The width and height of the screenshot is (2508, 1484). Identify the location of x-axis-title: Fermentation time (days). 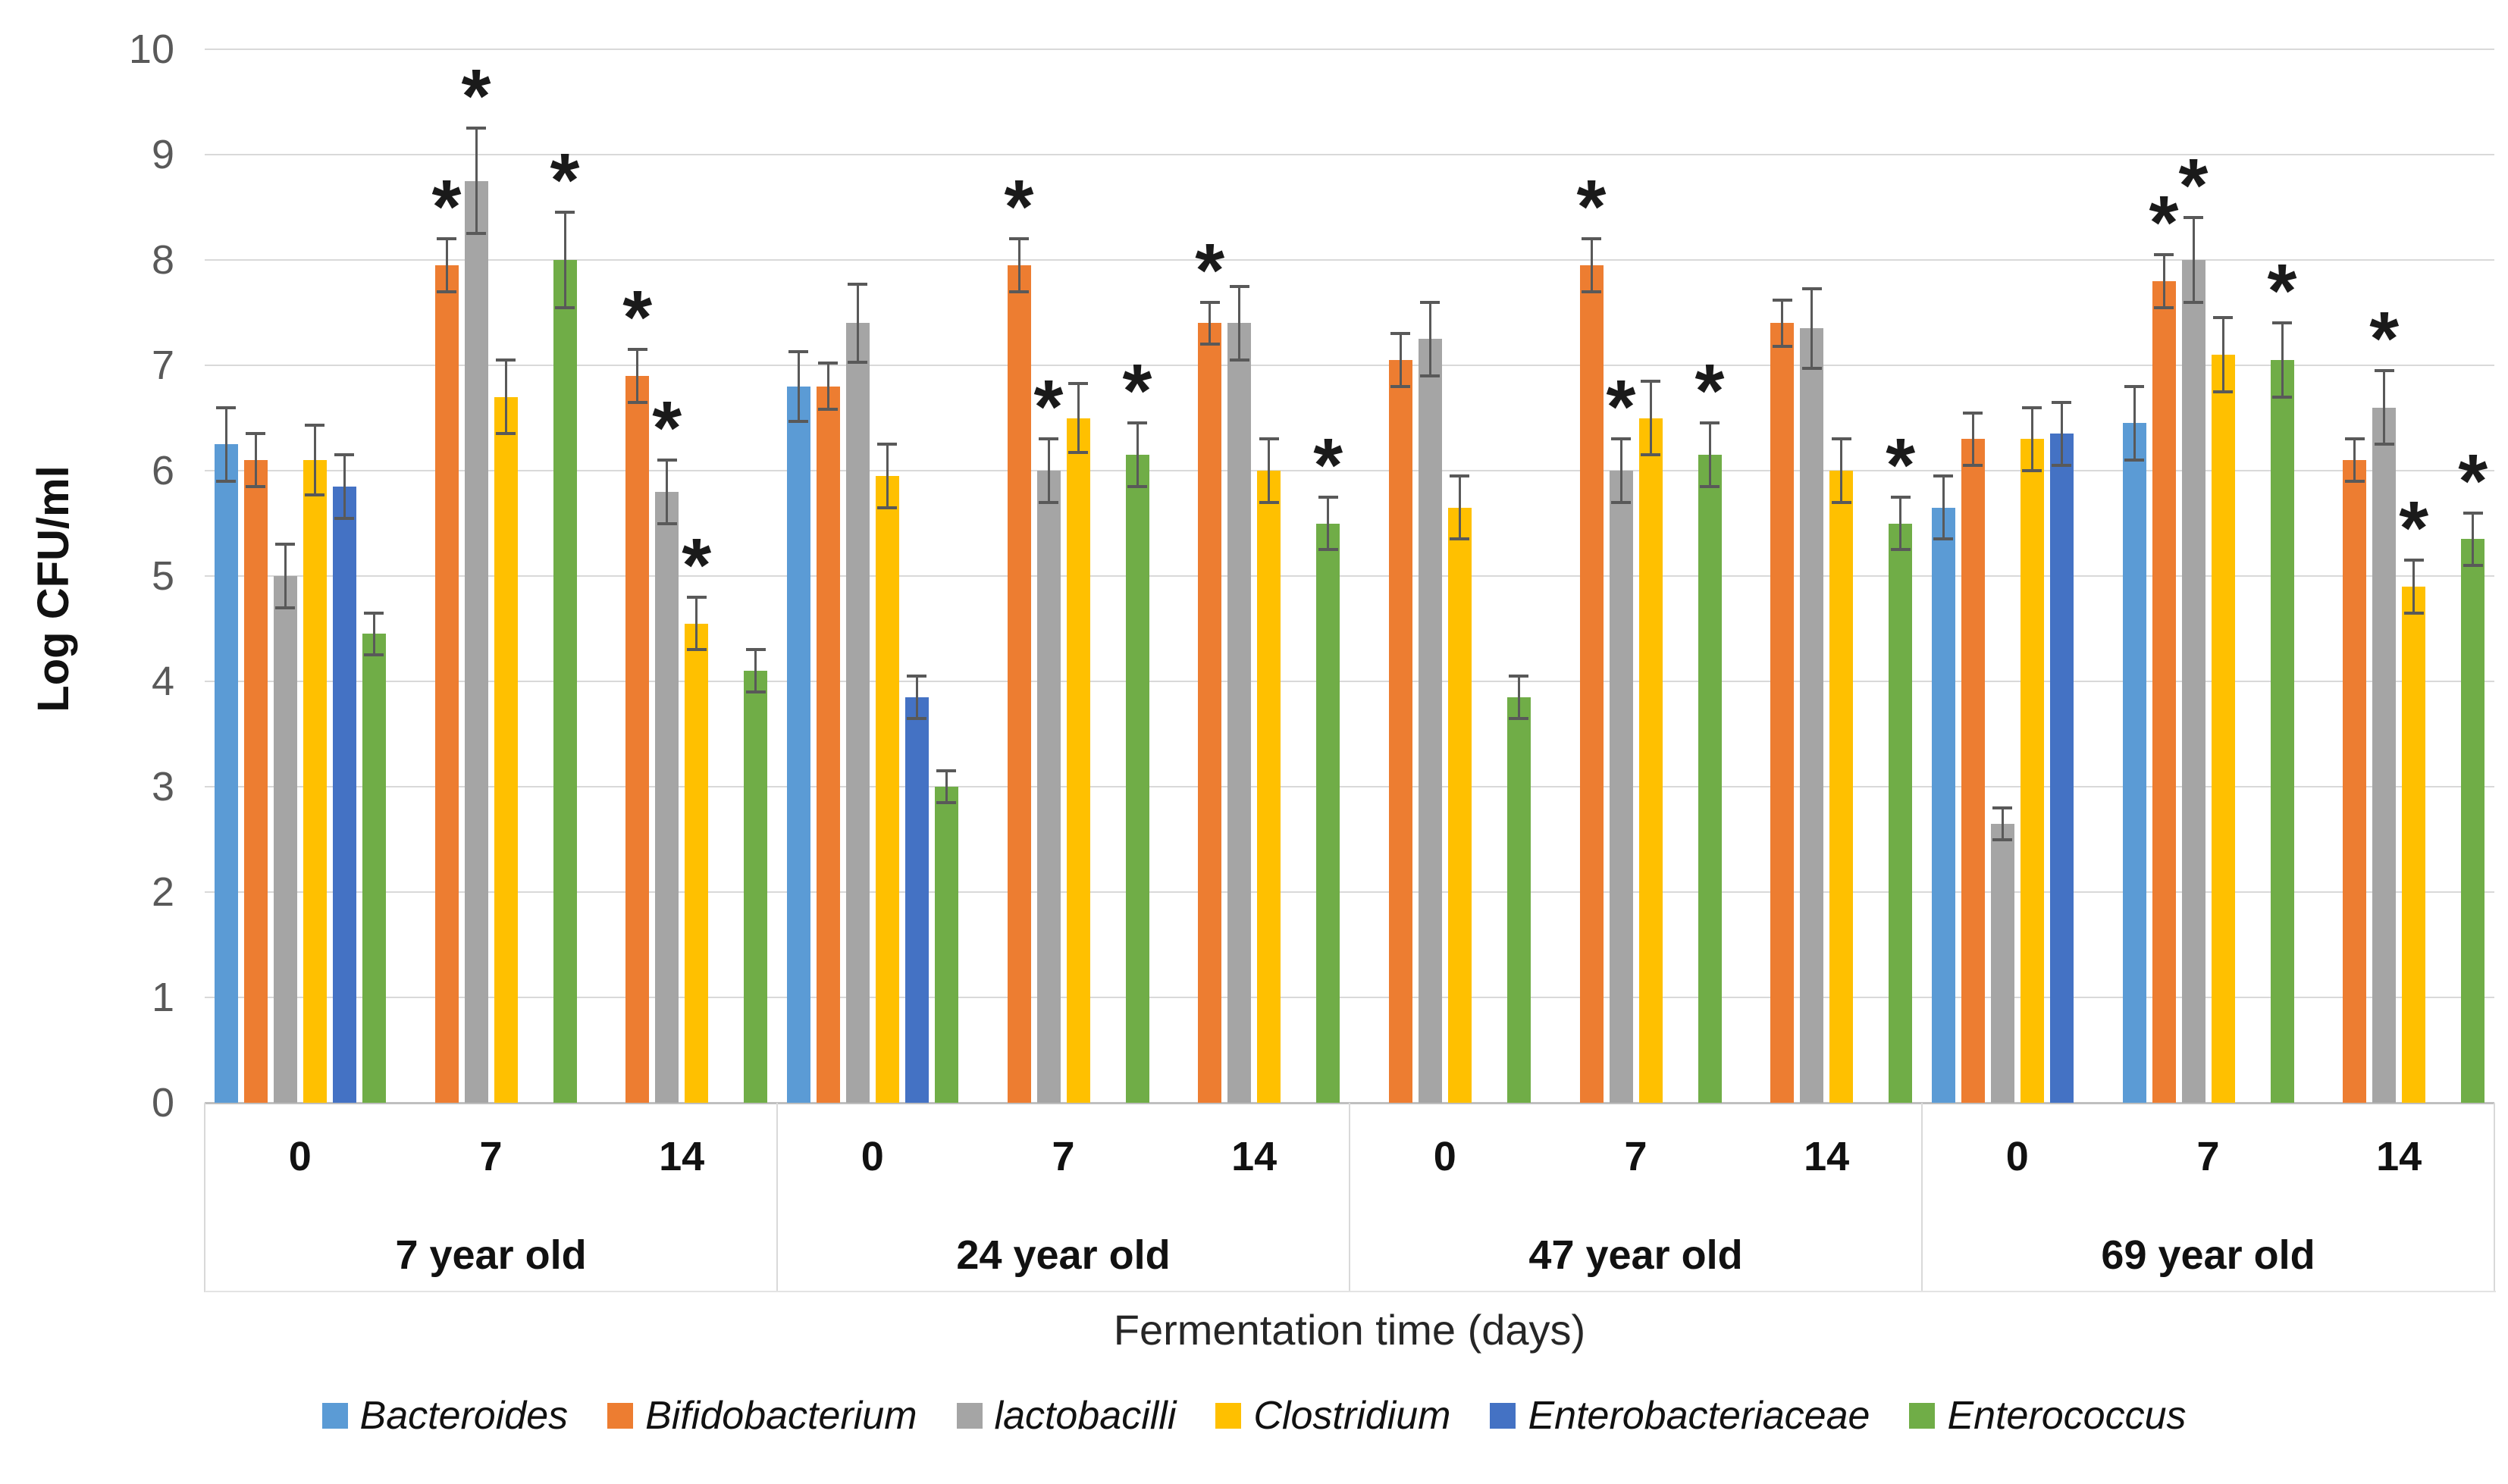
(1349, 1330).